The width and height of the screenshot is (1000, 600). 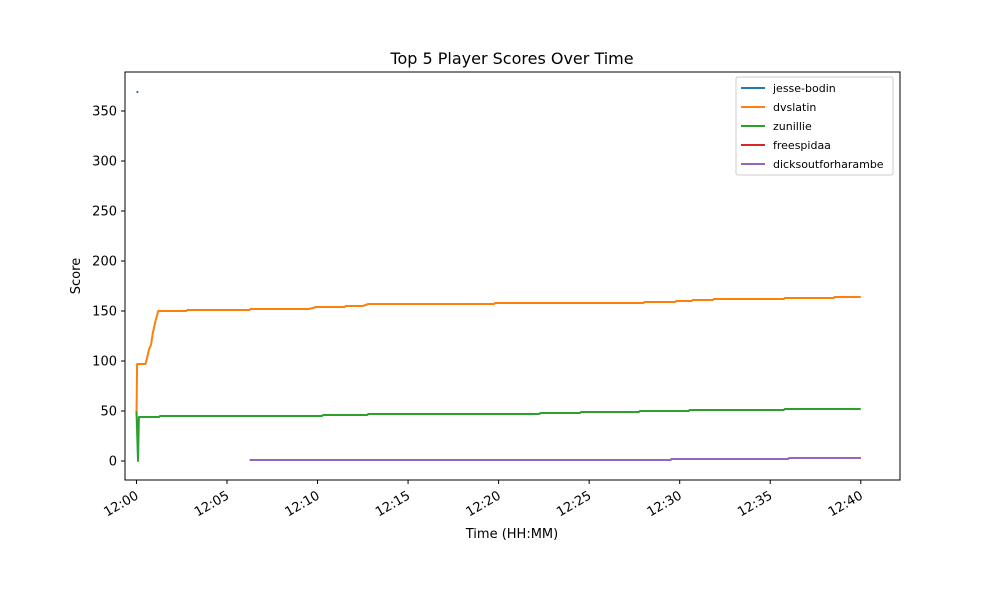 What do you see at coordinates (484, 504) in the screenshot?
I see `x-tick-label: 12:20` at bounding box center [484, 504].